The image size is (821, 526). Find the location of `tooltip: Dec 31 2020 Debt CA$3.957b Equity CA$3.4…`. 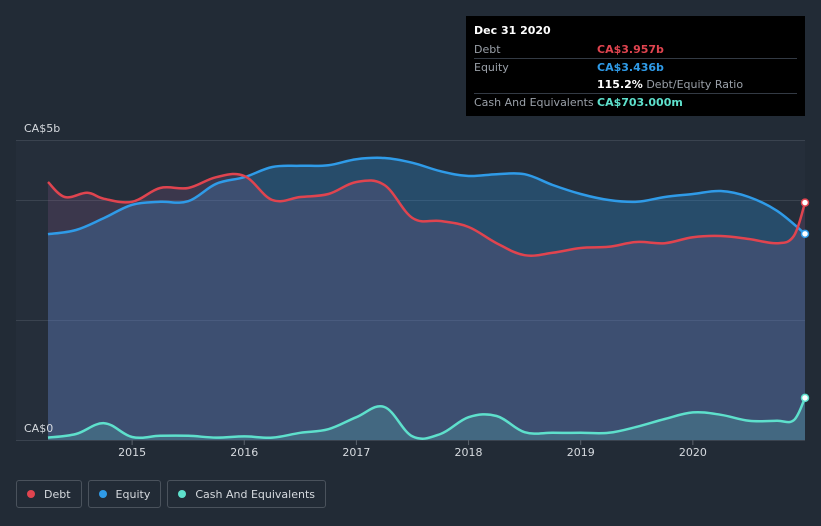

tooltip: Dec 31 2020 Debt CA$3.957b Equity CA$3.4… is located at coordinates (635, 66).